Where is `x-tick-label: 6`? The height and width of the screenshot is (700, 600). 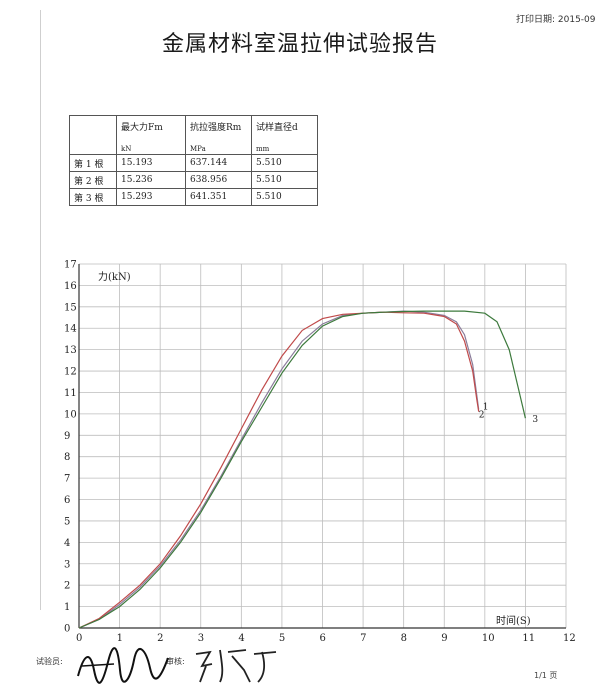 x-tick-label: 6 is located at coordinates (323, 638).